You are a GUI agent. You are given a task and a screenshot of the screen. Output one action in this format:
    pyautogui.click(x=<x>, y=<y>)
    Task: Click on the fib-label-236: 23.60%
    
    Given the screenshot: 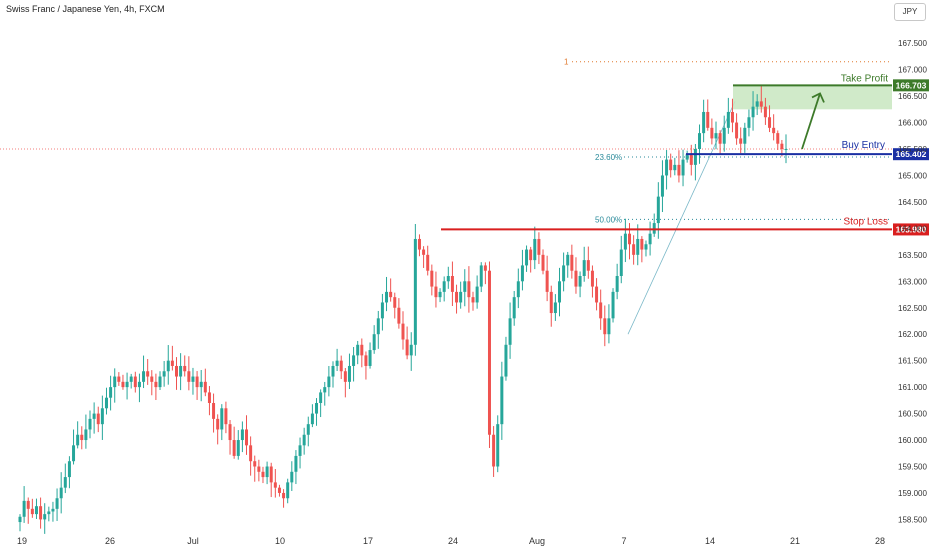 What is the action you would take?
    pyautogui.click(x=608, y=157)
    